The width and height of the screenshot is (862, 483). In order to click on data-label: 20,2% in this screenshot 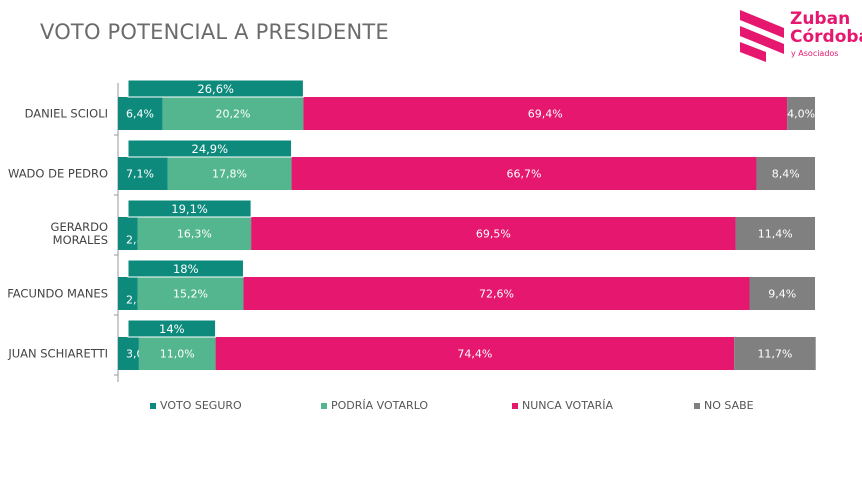, I will do `click(233, 114)`.